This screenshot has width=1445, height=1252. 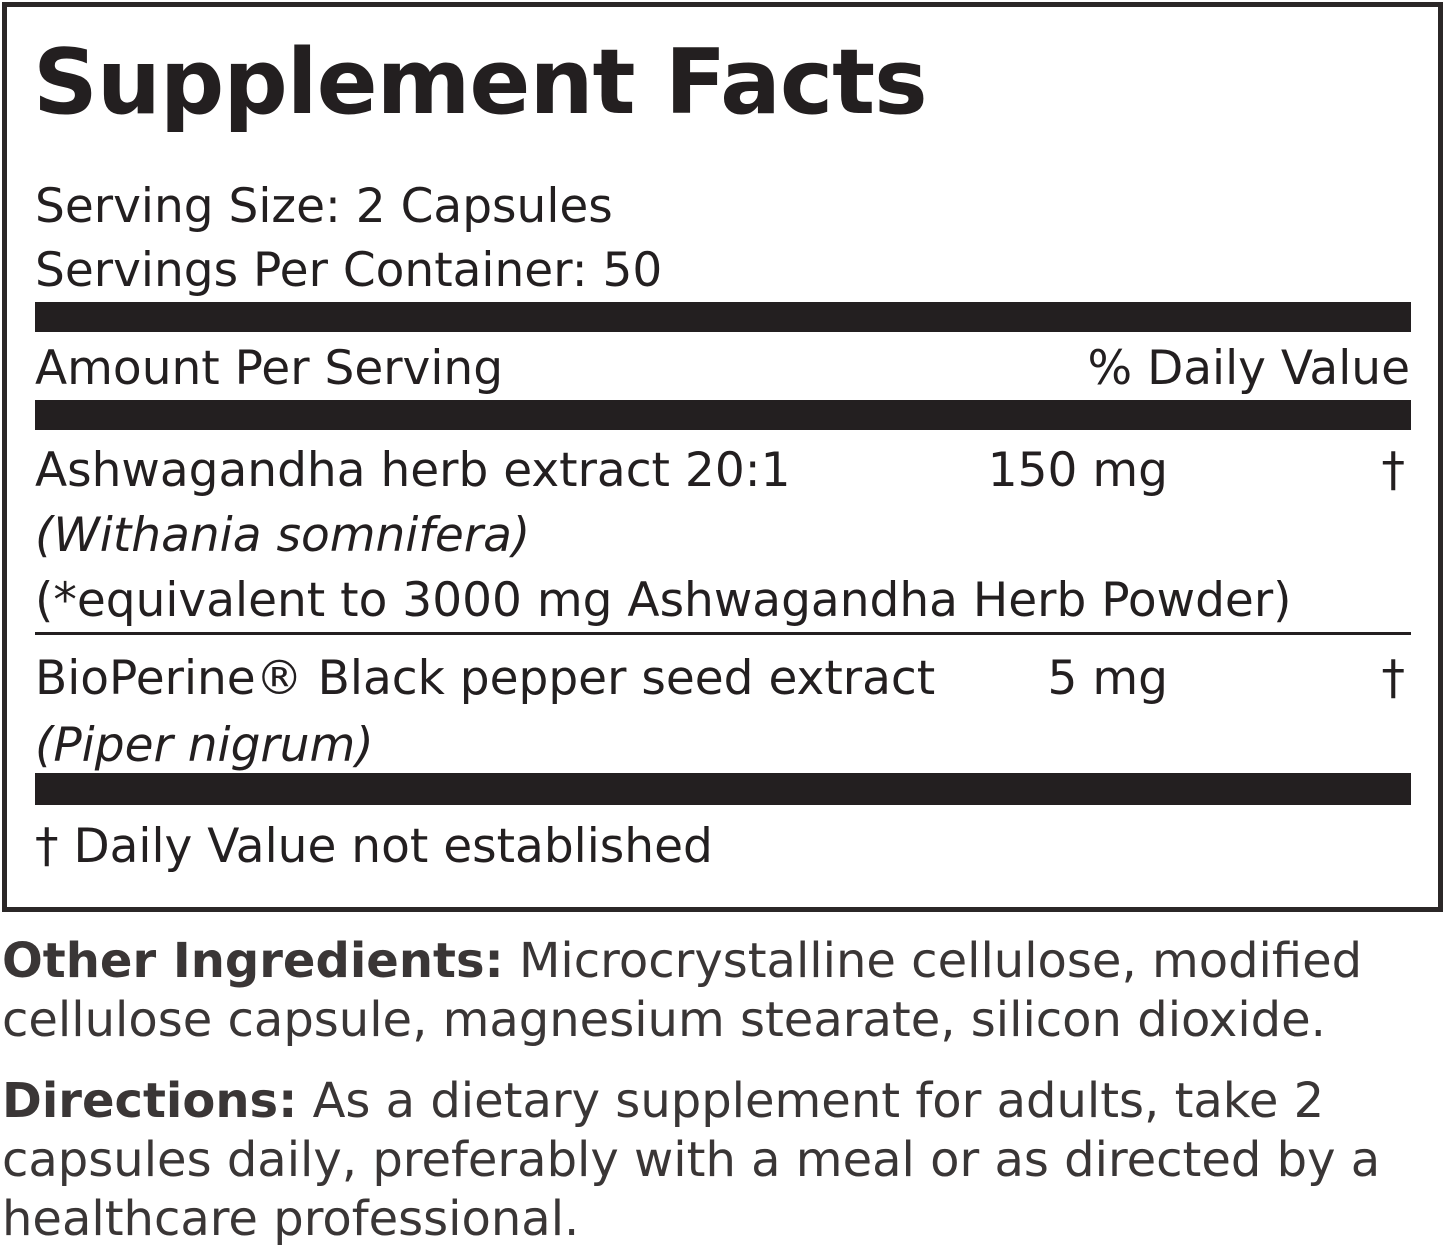 I want to click on footnote: † Daily Value not established, so click(x=374, y=846).